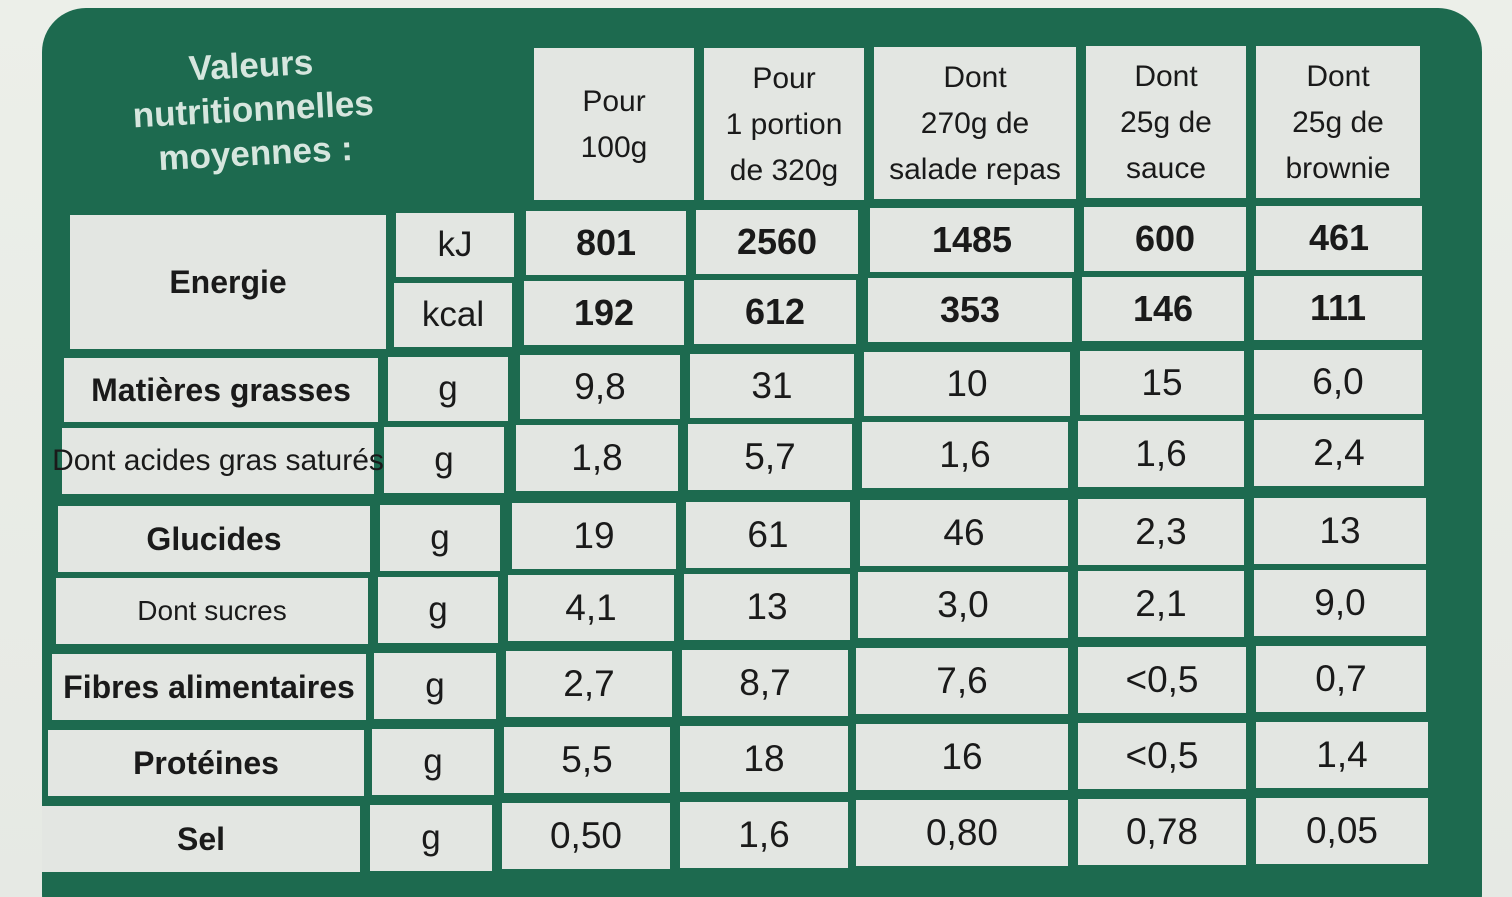  I want to click on value-cell: 10, so click(967, 384).